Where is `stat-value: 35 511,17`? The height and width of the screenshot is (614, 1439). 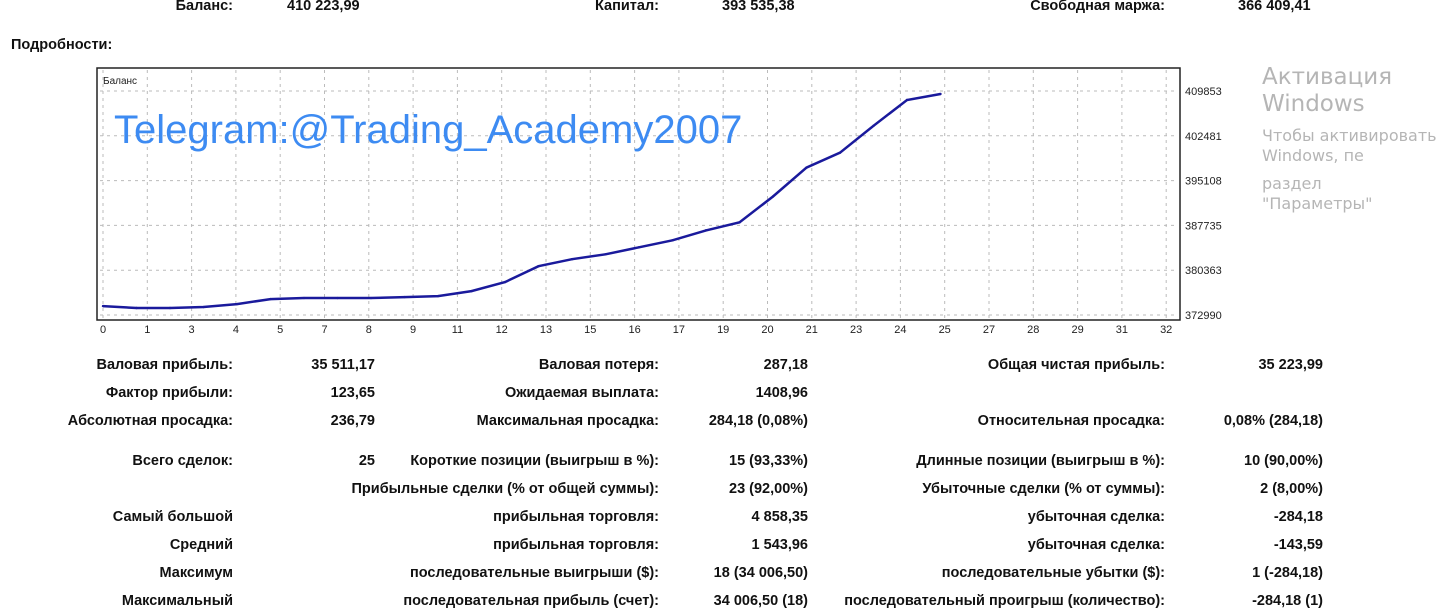 stat-value: 35 511,17 is located at coordinates (343, 365).